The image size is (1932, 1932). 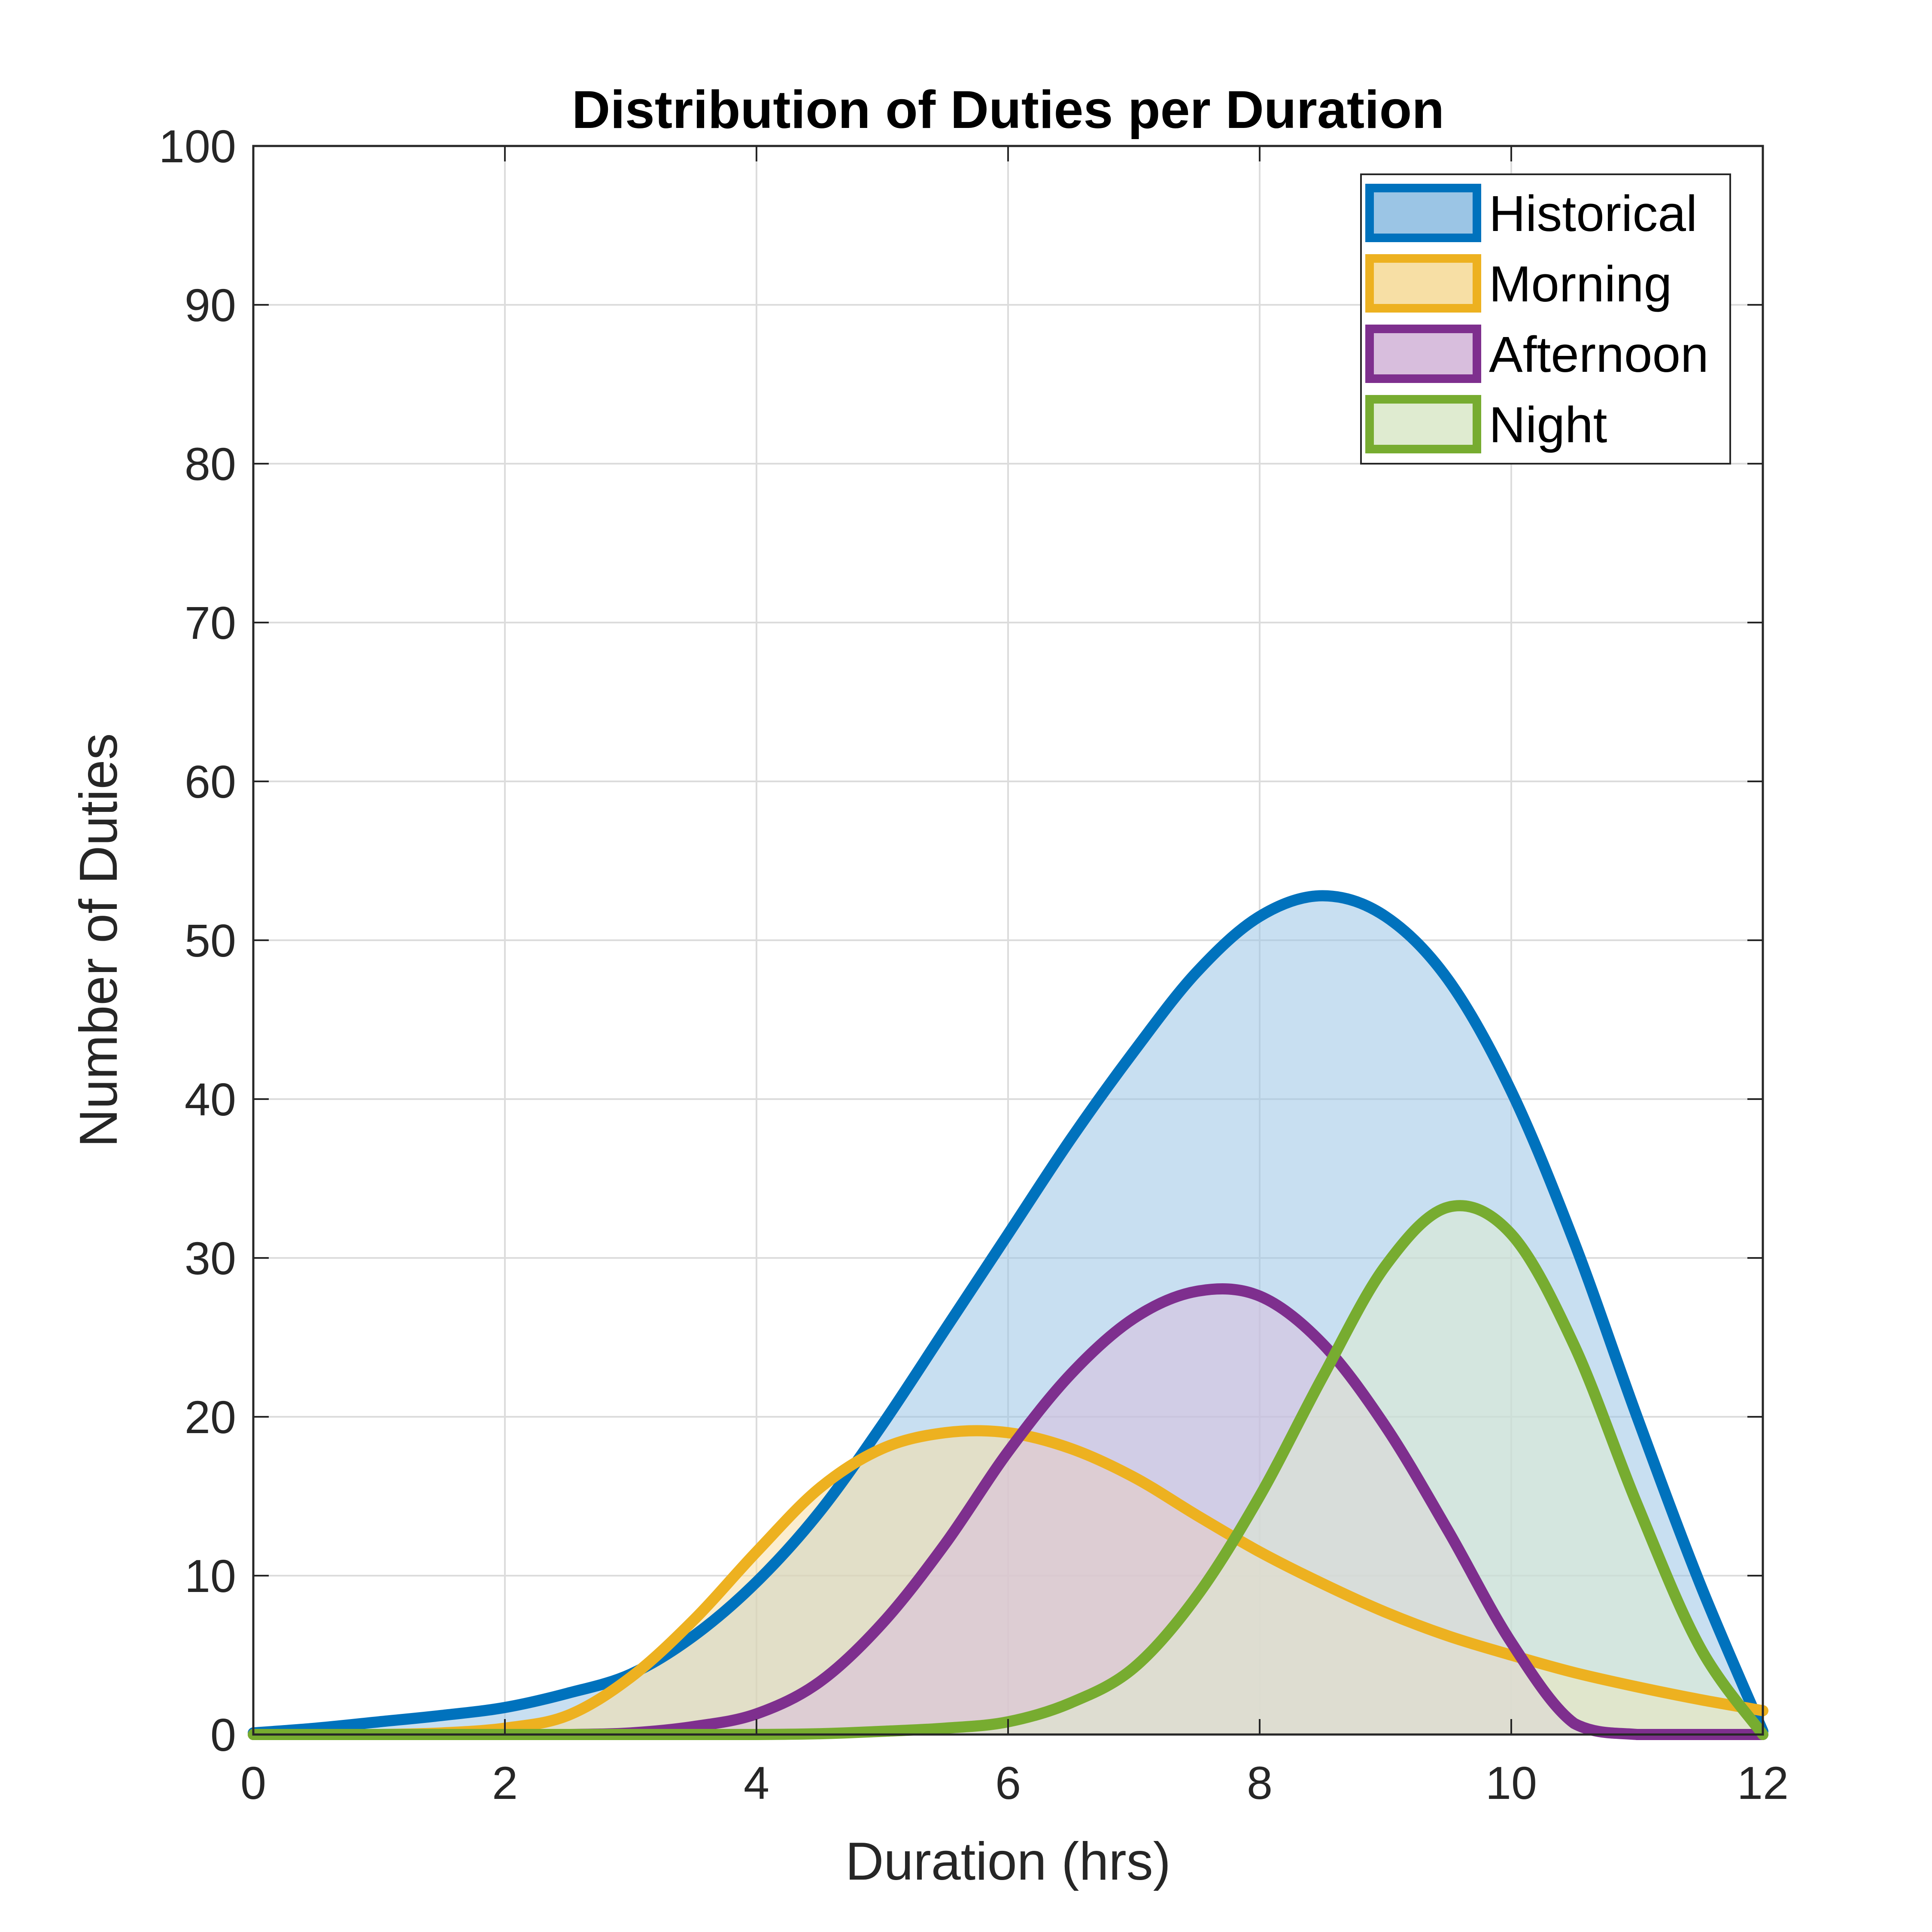 I want to click on y-tick-label: 50, so click(x=210, y=940).